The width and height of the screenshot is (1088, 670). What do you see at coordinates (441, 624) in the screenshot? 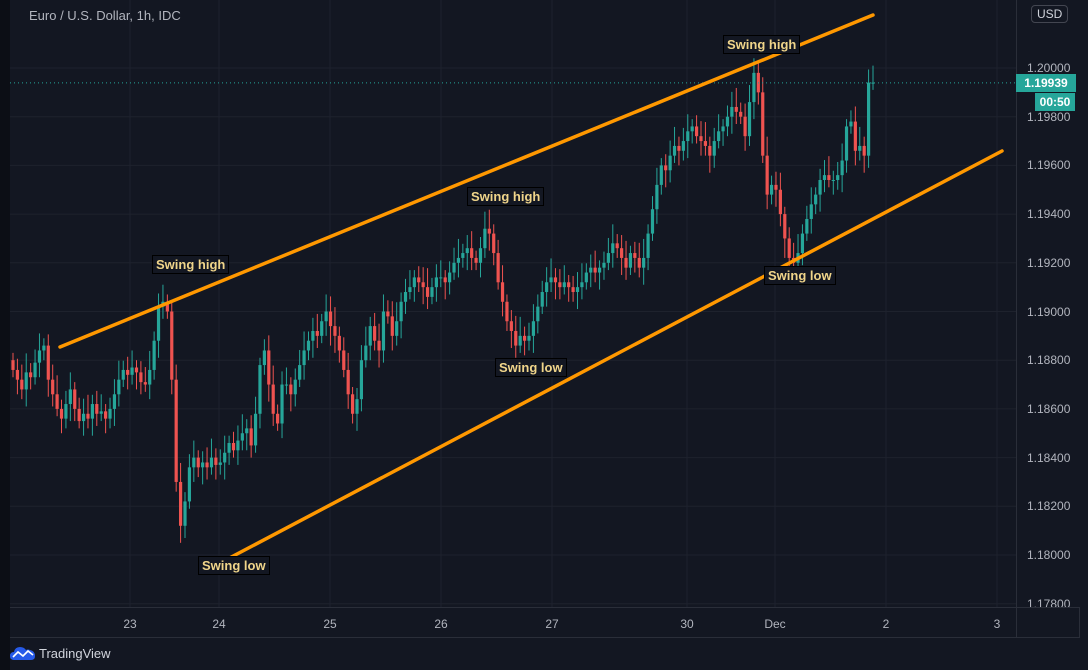
I see `time-tick-label: 26` at bounding box center [441, 624].